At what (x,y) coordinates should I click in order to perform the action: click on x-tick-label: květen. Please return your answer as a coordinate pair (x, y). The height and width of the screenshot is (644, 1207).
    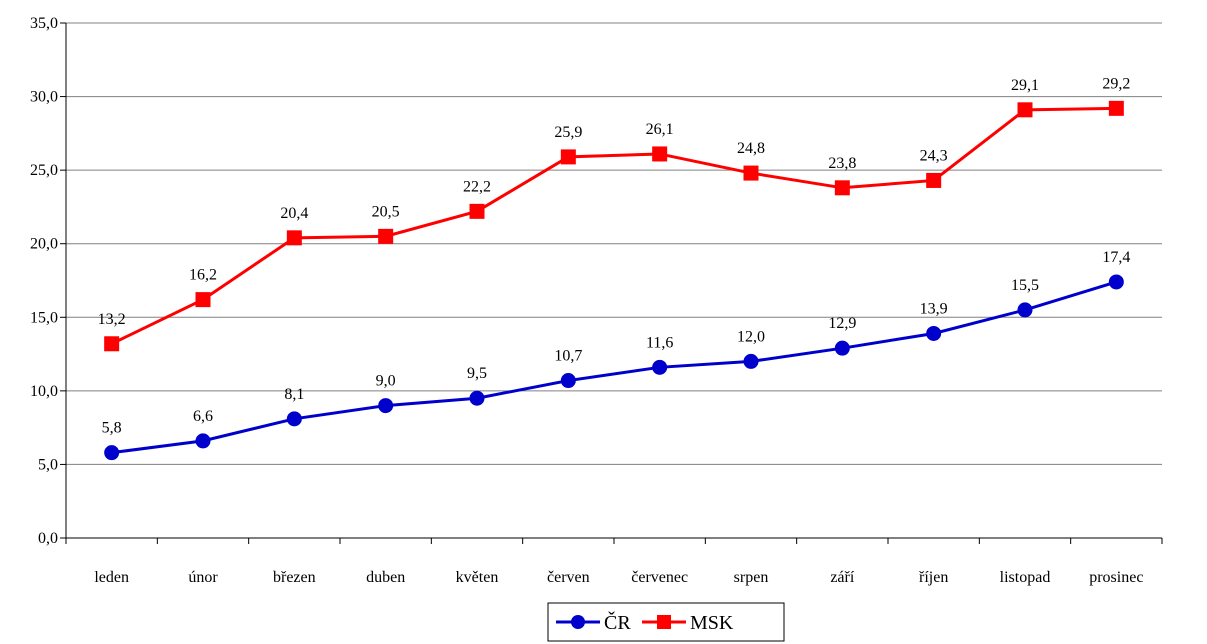
    Looking at the image, I should click on (477, 577).